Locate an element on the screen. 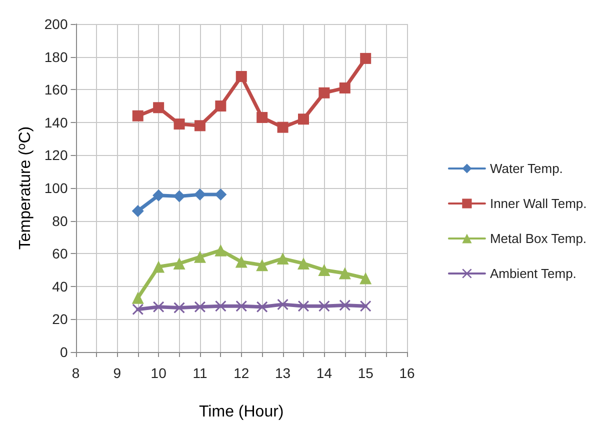  y-tick-label: 100 is located at coordinates (56, 188).